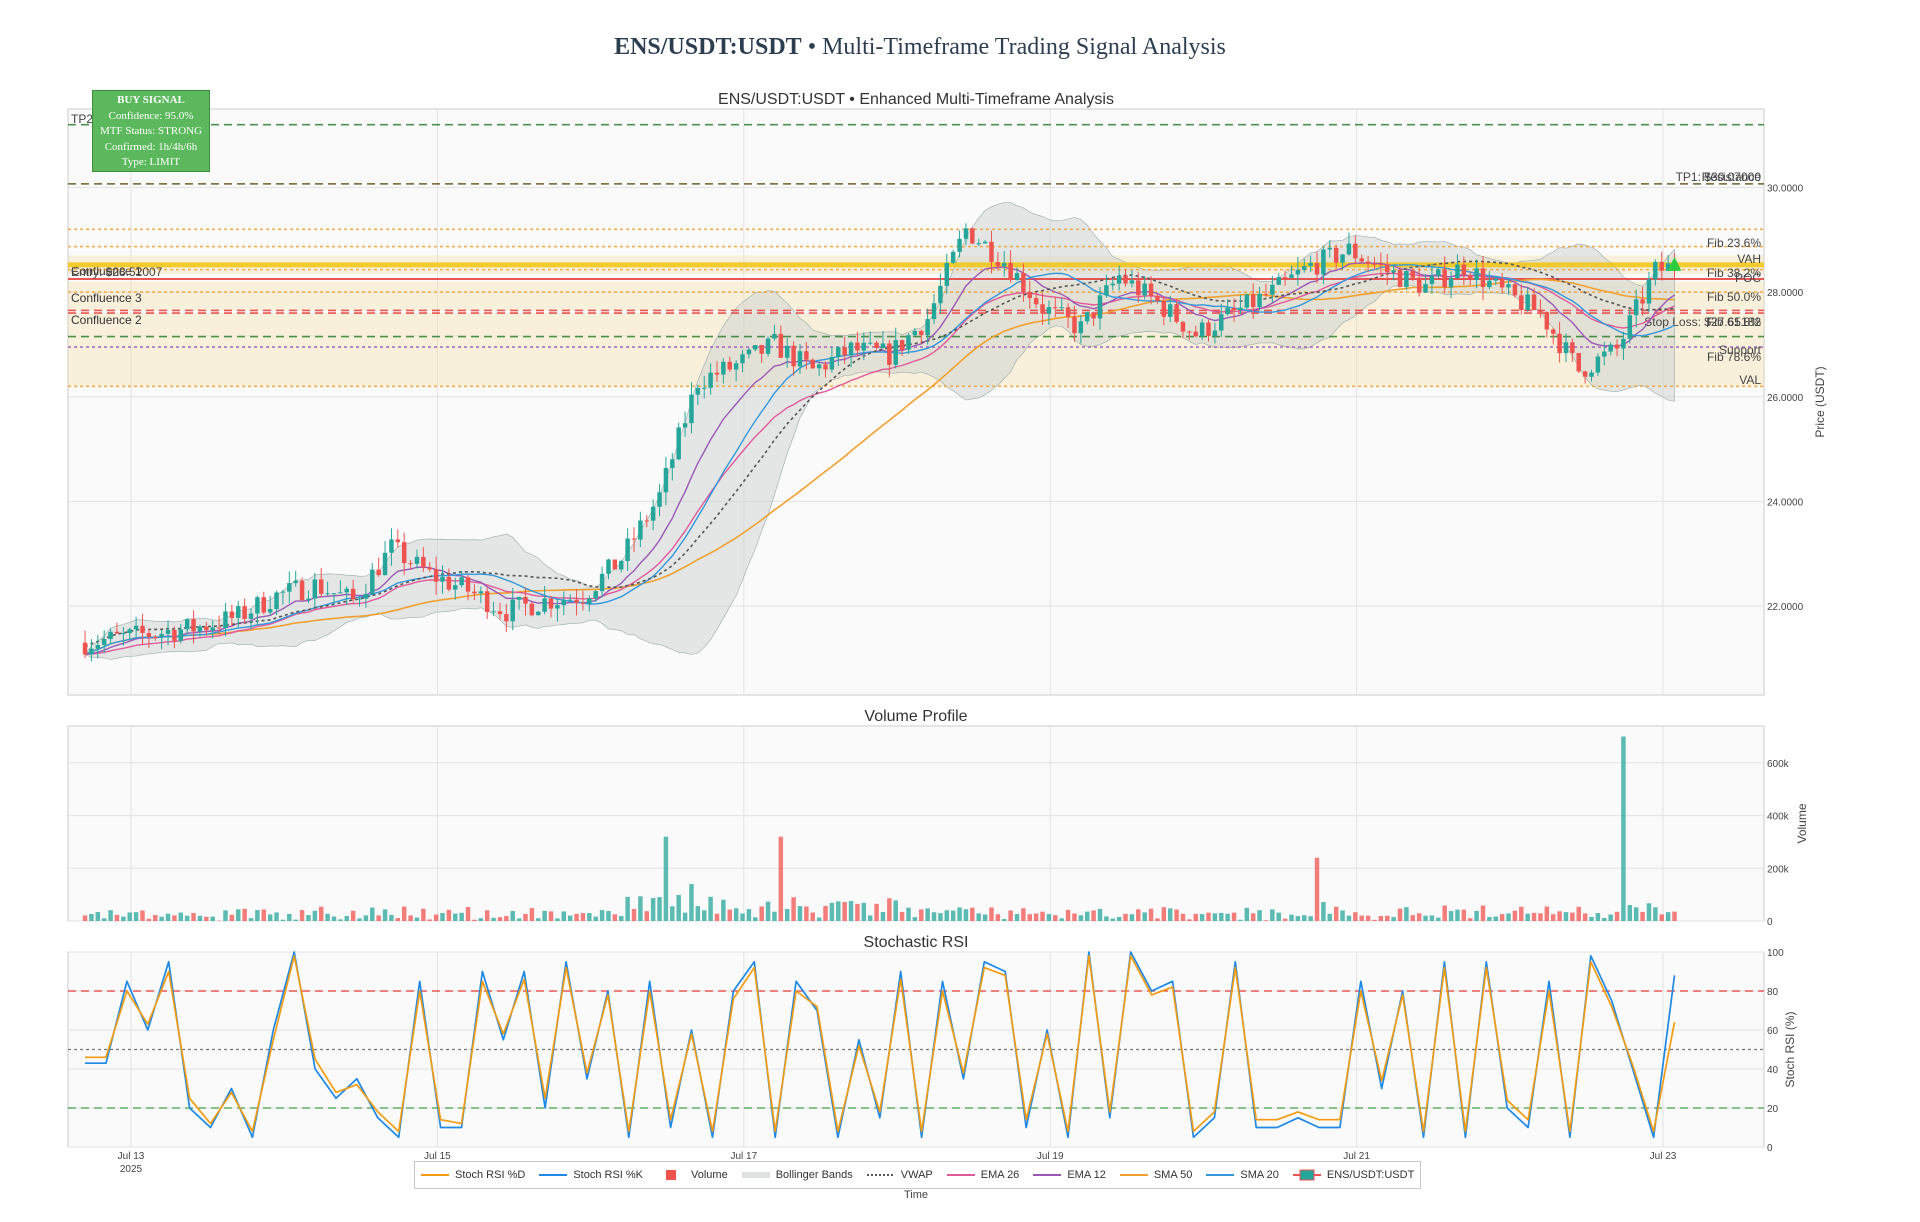  I want to click on stoch-tick-label: 100, so click(1775, 953).